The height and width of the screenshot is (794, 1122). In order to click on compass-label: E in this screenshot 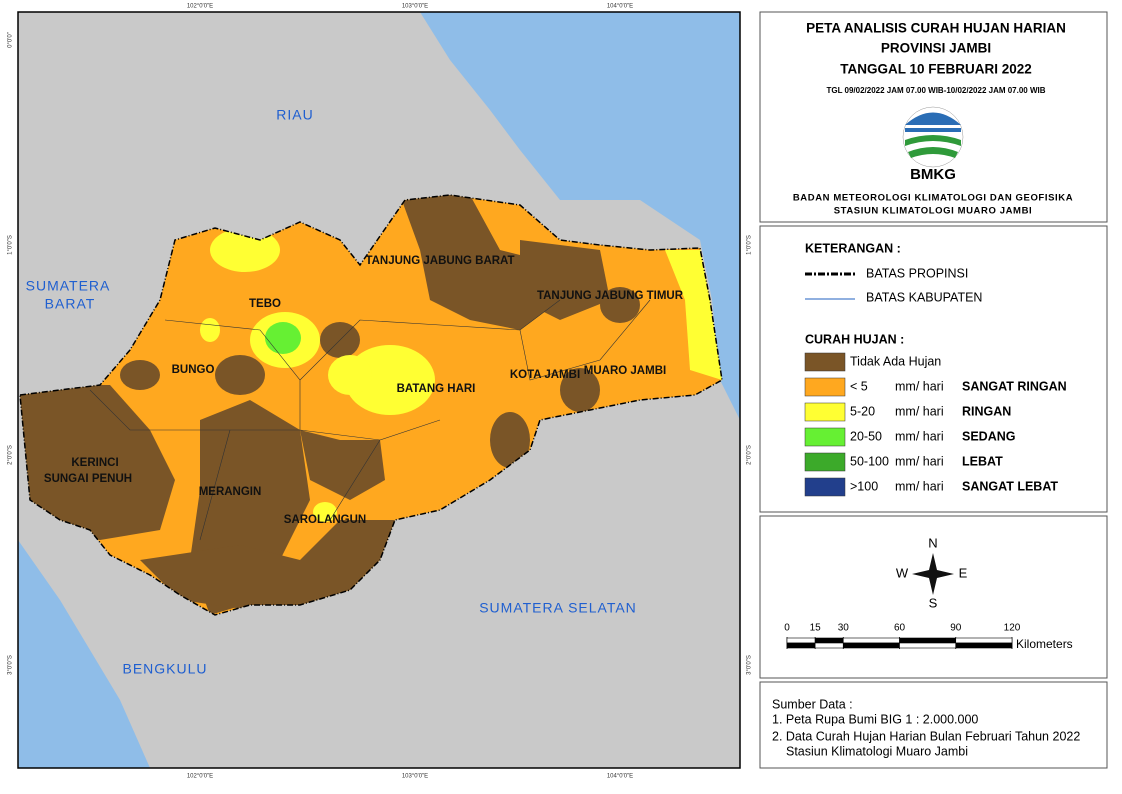, I will do `click(963, 572)`.